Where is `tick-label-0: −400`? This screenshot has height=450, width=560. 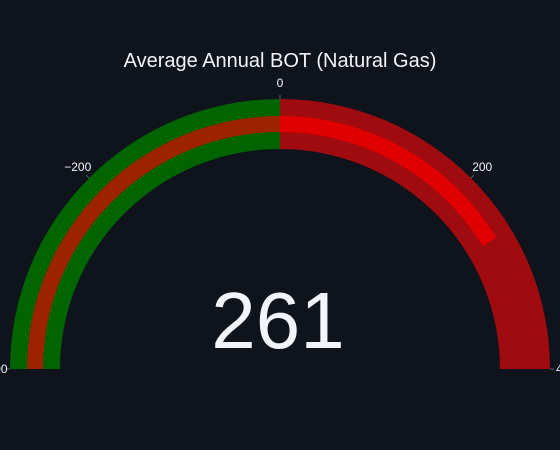
tick-label-0: −400 is located at coordinates (4, 369).